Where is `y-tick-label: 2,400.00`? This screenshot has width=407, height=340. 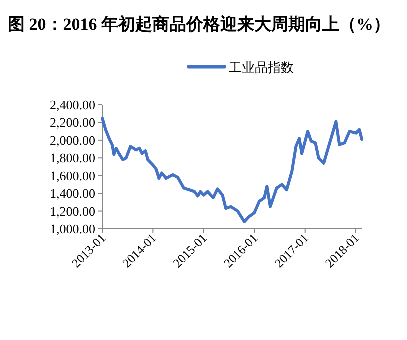 y-tick-label: 2,400.00 is located at coordinates (73, 105).